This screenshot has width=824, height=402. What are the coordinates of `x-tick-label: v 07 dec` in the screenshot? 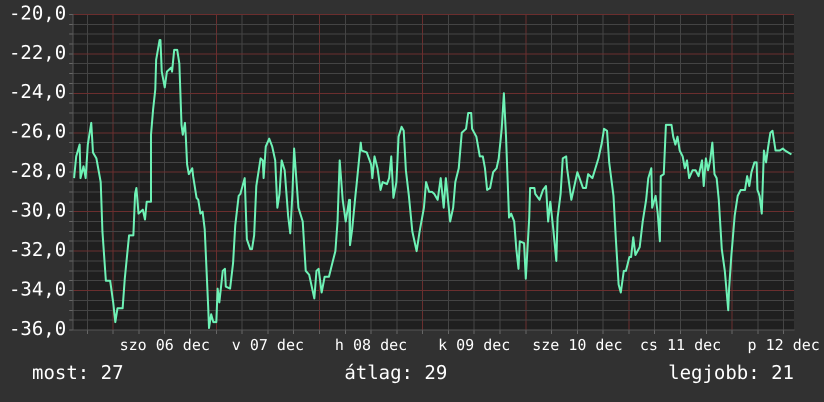 It's located at (268, 345).